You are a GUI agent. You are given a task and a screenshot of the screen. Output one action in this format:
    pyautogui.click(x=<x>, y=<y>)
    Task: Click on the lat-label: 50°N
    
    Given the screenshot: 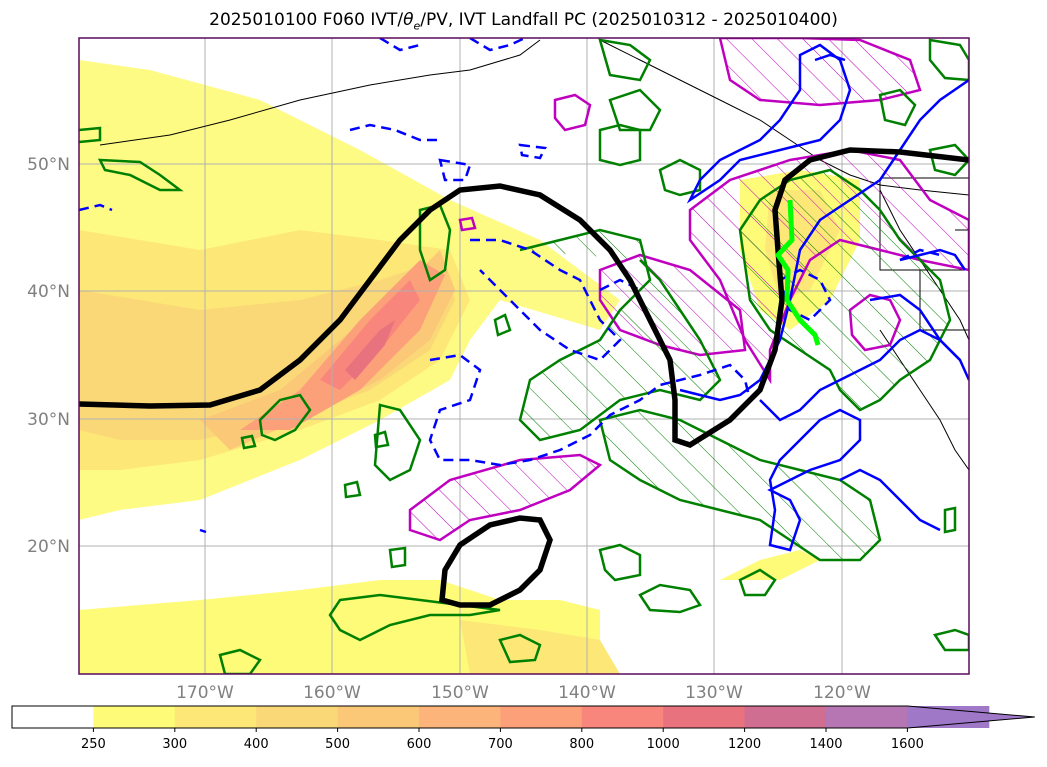 What is the action you would take?
    pyautogui.click(x=48, y=165)
    